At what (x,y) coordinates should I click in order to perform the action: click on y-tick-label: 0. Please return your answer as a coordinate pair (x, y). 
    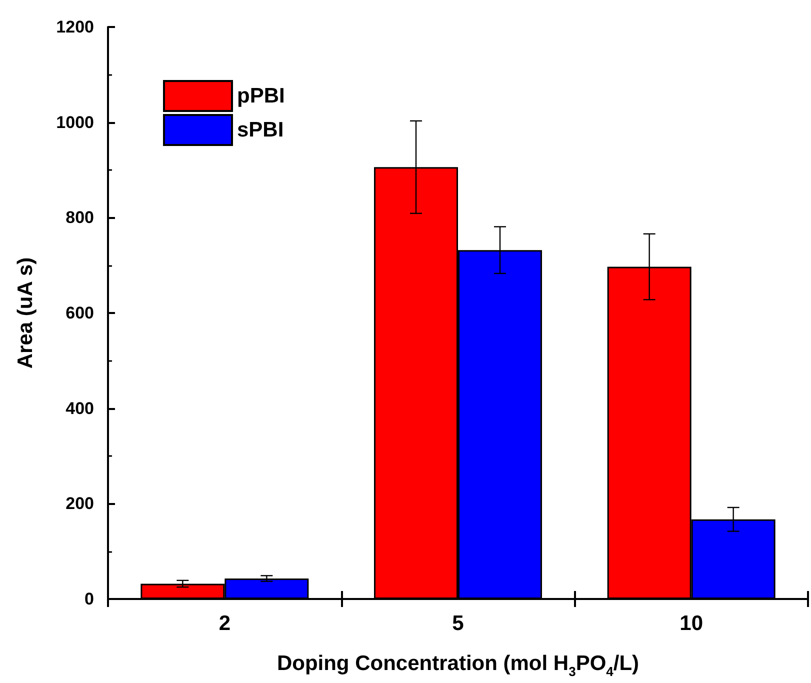
    Looking at the image, I should click on (89, 599).